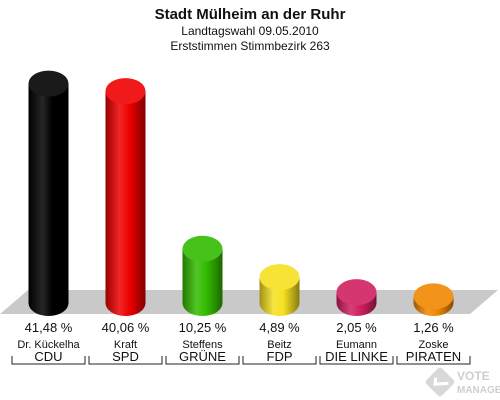  I want to click on logo-text-manager: MANAGER, so click(478, 390).